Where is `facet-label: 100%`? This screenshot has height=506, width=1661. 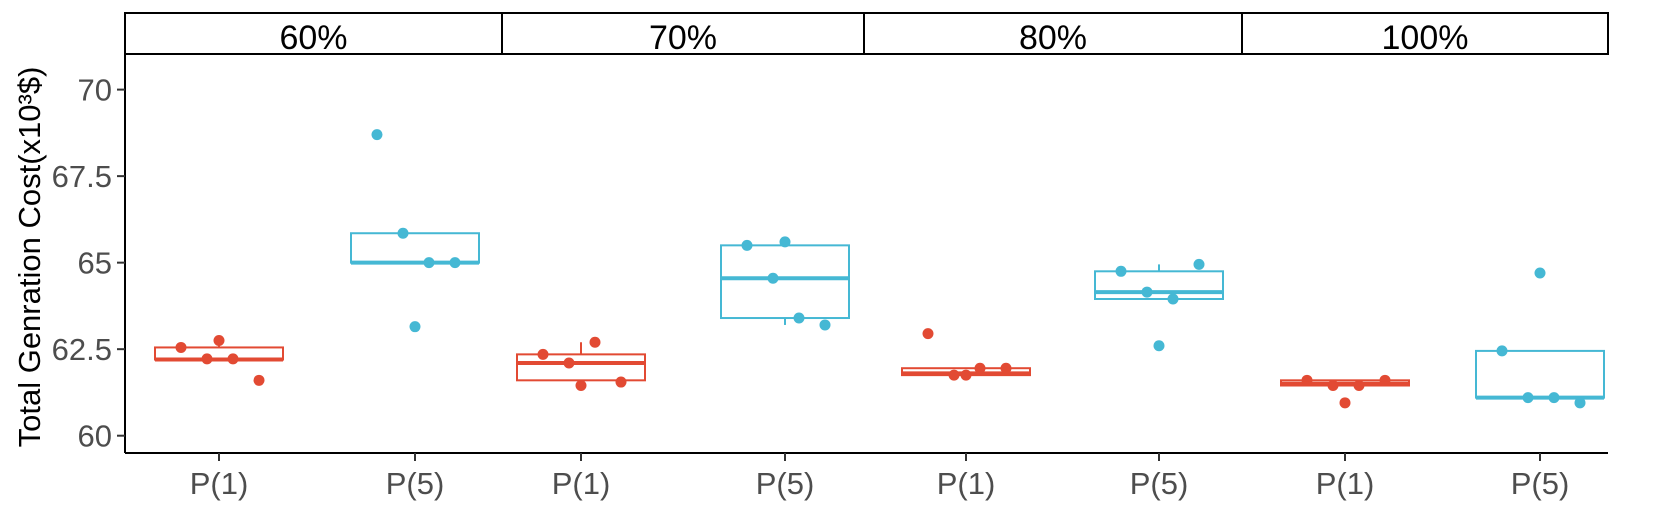
facet-label: 100% is located at coordinates (1425, 38).